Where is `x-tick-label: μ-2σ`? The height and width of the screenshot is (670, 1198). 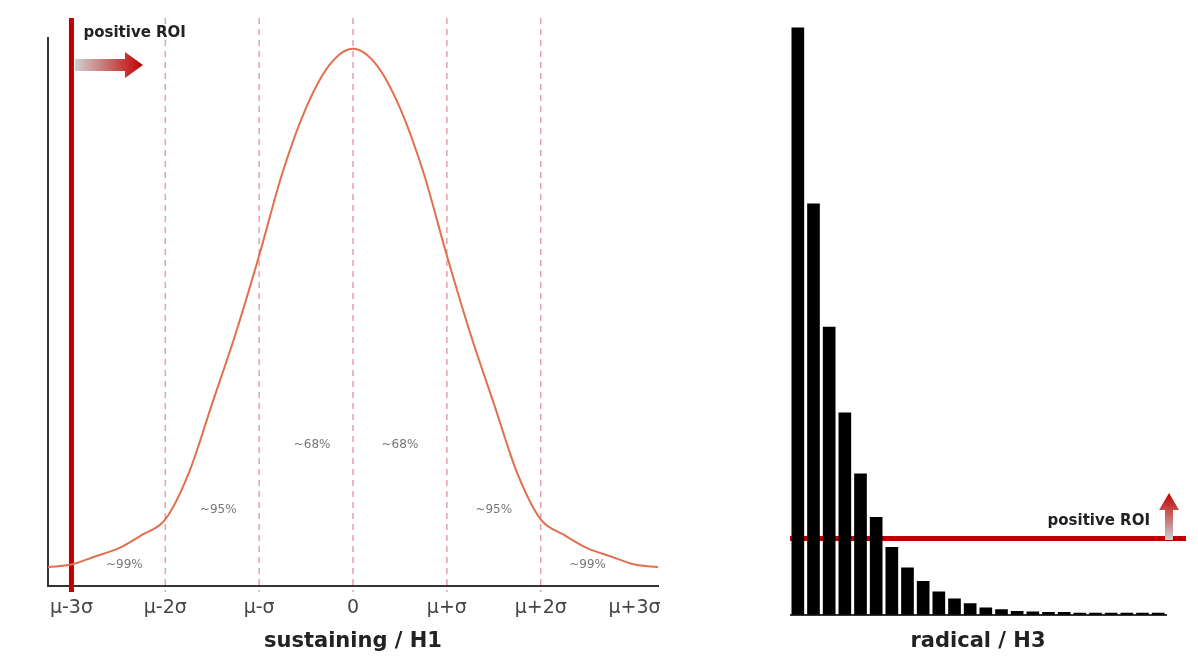
x-tick-label: μ-2σ is located at coordinates (165, 606).